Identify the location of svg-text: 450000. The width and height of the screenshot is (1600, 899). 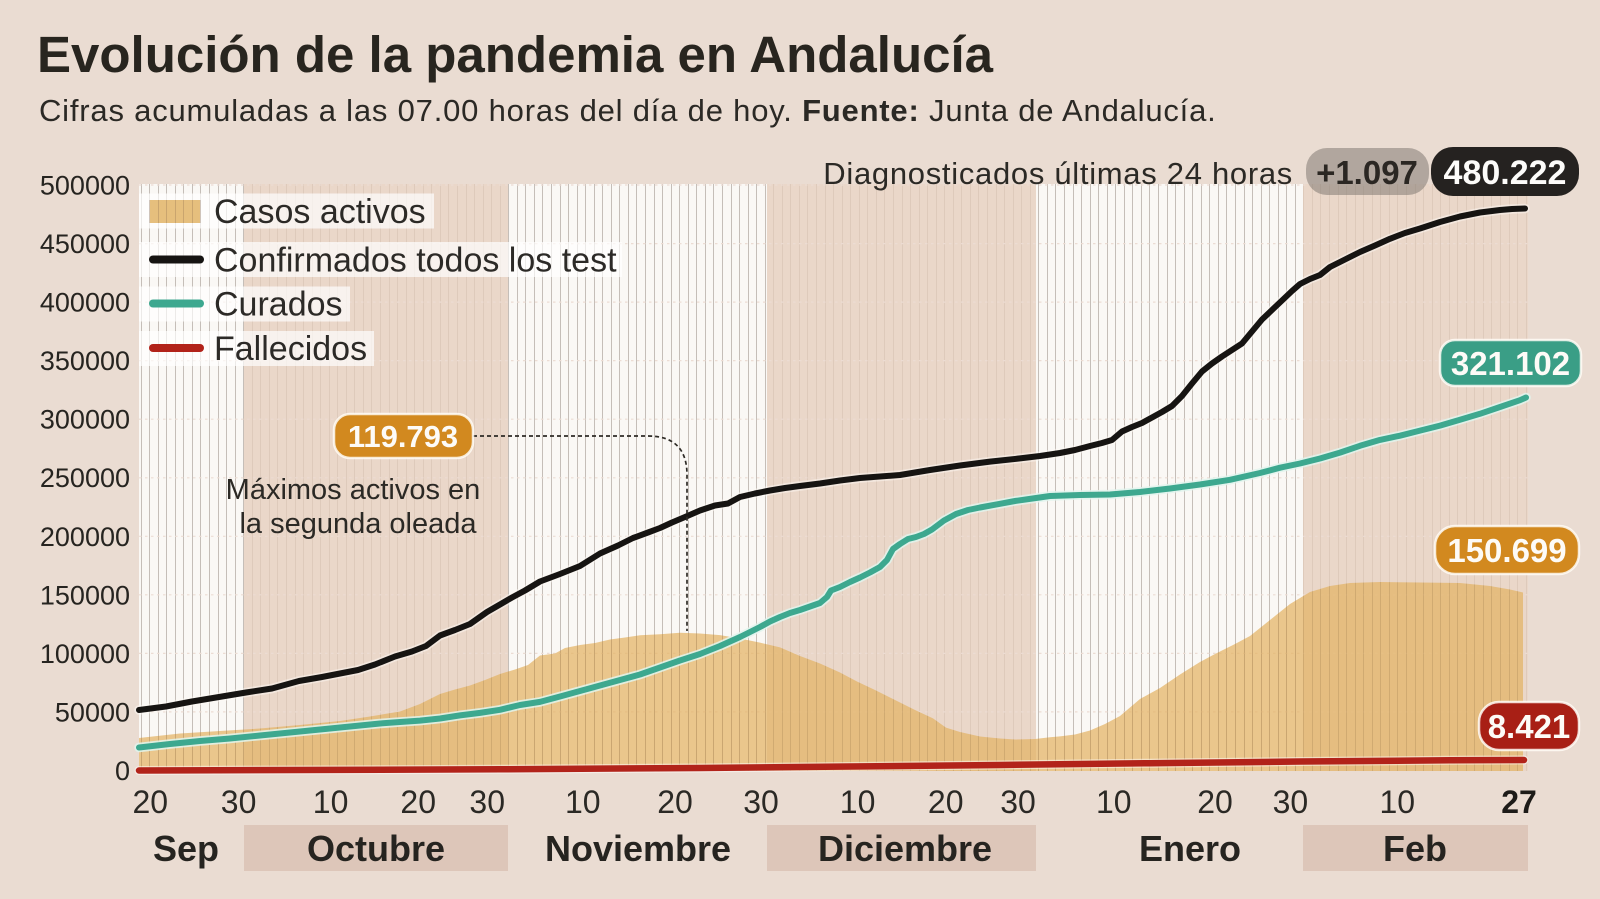
(85, 244).